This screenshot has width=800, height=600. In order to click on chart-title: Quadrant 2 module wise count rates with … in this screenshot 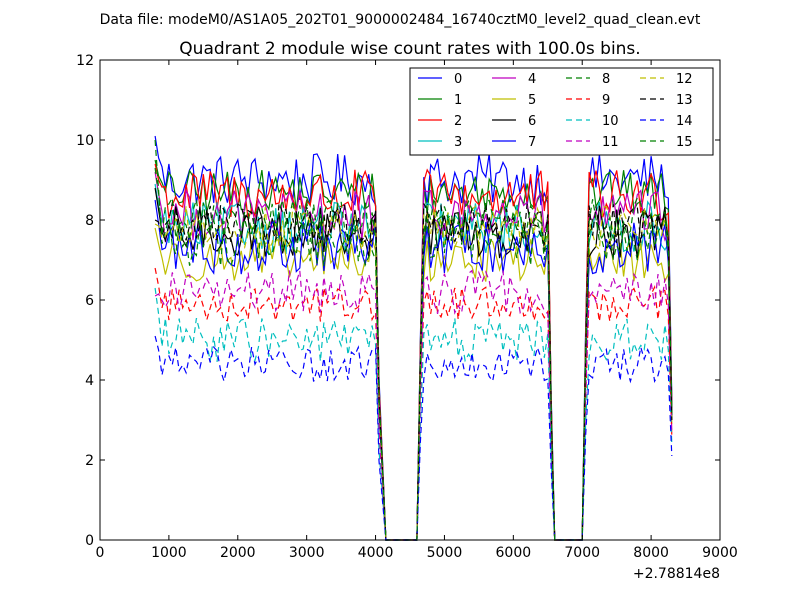, I will do `click(409, 49)`.